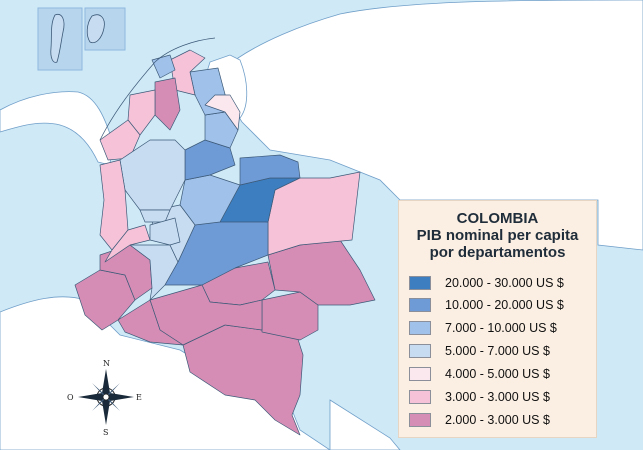 Image resolution: width=643 pixels, height=450 pixels. I want to click on region-valle, so click(127, 243).